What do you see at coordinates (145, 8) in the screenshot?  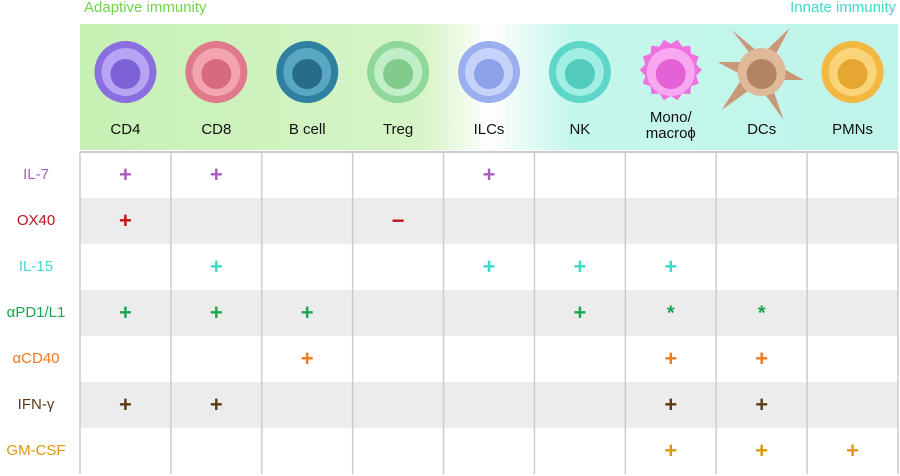 I see `adaptive-label: Adaptive immunity` at bounding box center [145, 8].